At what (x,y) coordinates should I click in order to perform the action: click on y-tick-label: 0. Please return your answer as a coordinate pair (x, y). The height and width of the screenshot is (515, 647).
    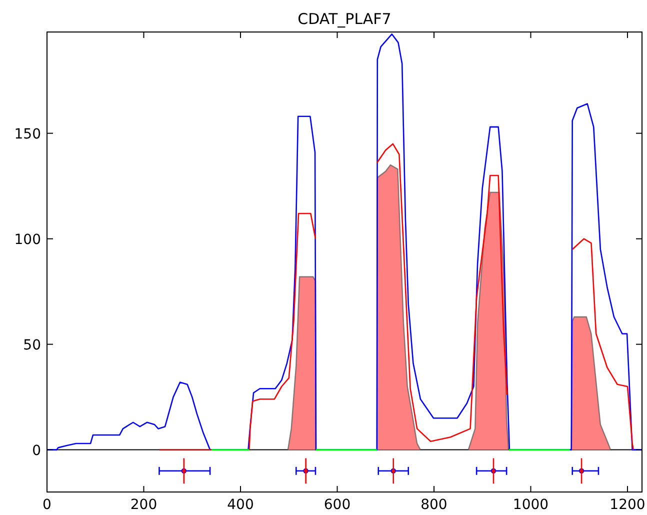
    Looking at the image, I should click on (36, 450).